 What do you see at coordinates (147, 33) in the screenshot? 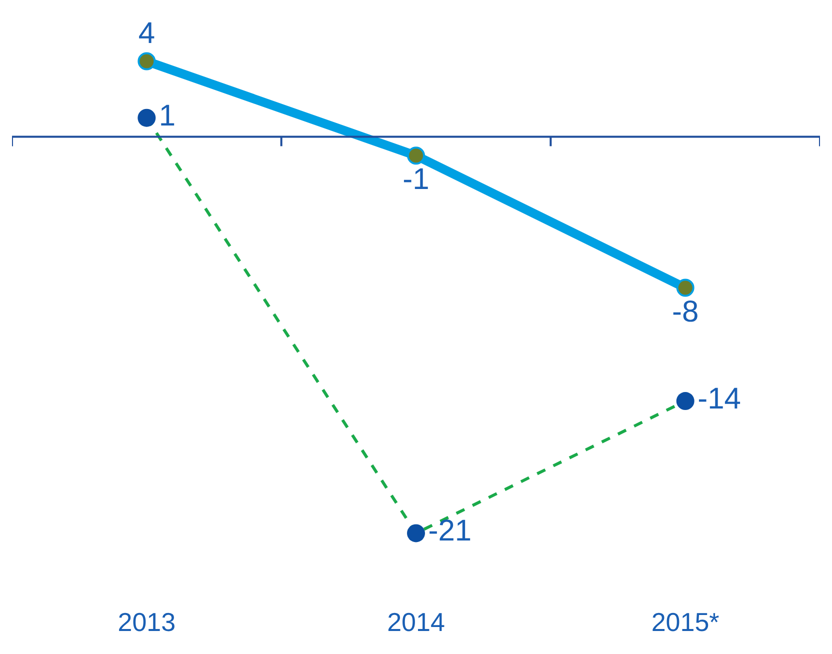
I see `data-label: 4` at bounding box center [147, 33].